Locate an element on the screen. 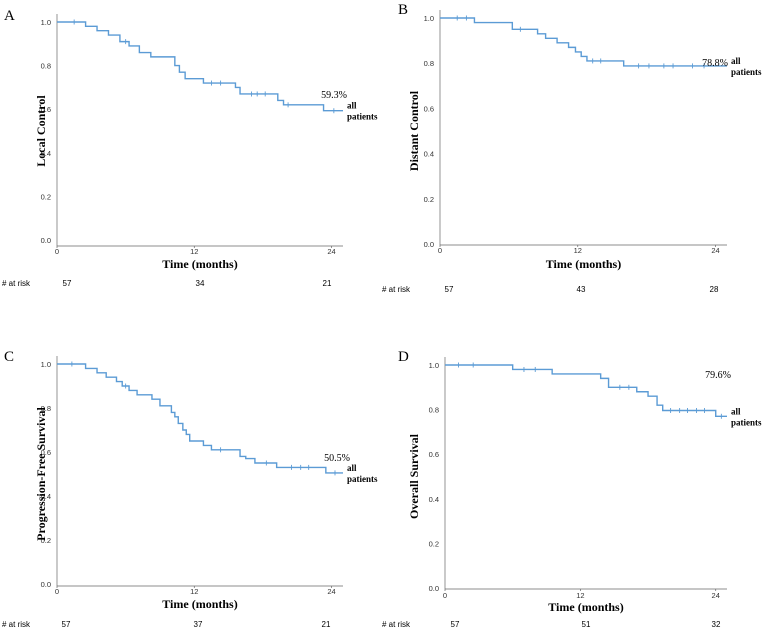 Image resolution: width=766 pixels, height=630 pixels. end-percentage-label: 59.3% is located at coordinates (334, 95).